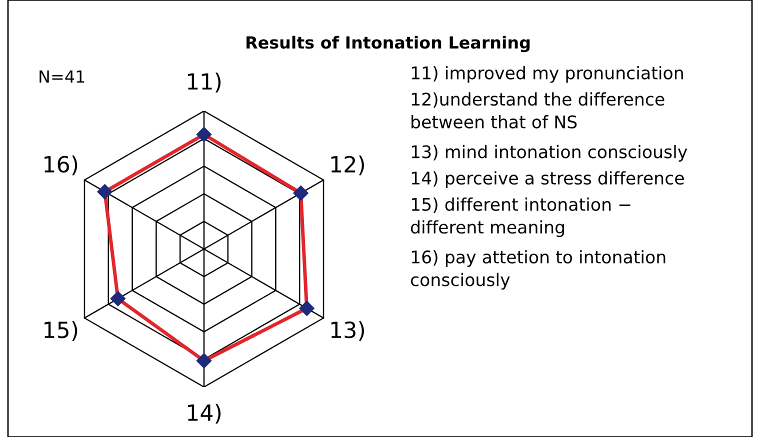  What do you see at coordinates (388, 44) in the screenshot?
I see `chart-title: Results of Intonation Learning` at bounding box center [388, 44].